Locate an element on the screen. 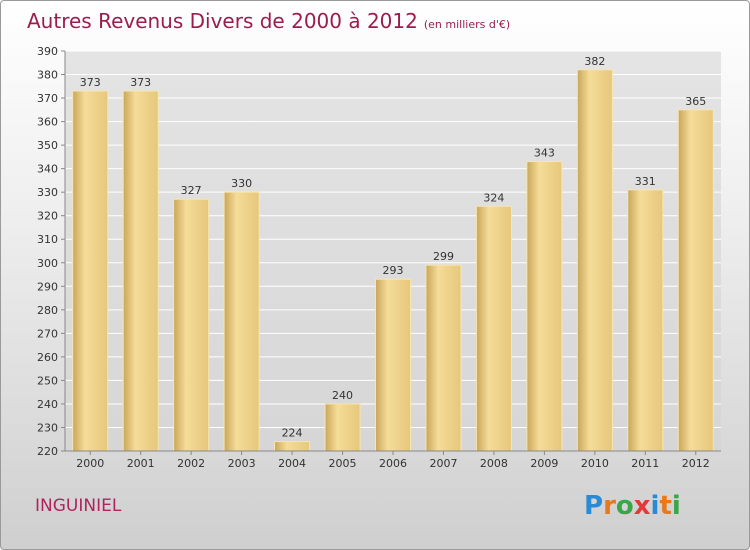  x-tick-label-2003: 2003 is located at coordinates (242, 463).